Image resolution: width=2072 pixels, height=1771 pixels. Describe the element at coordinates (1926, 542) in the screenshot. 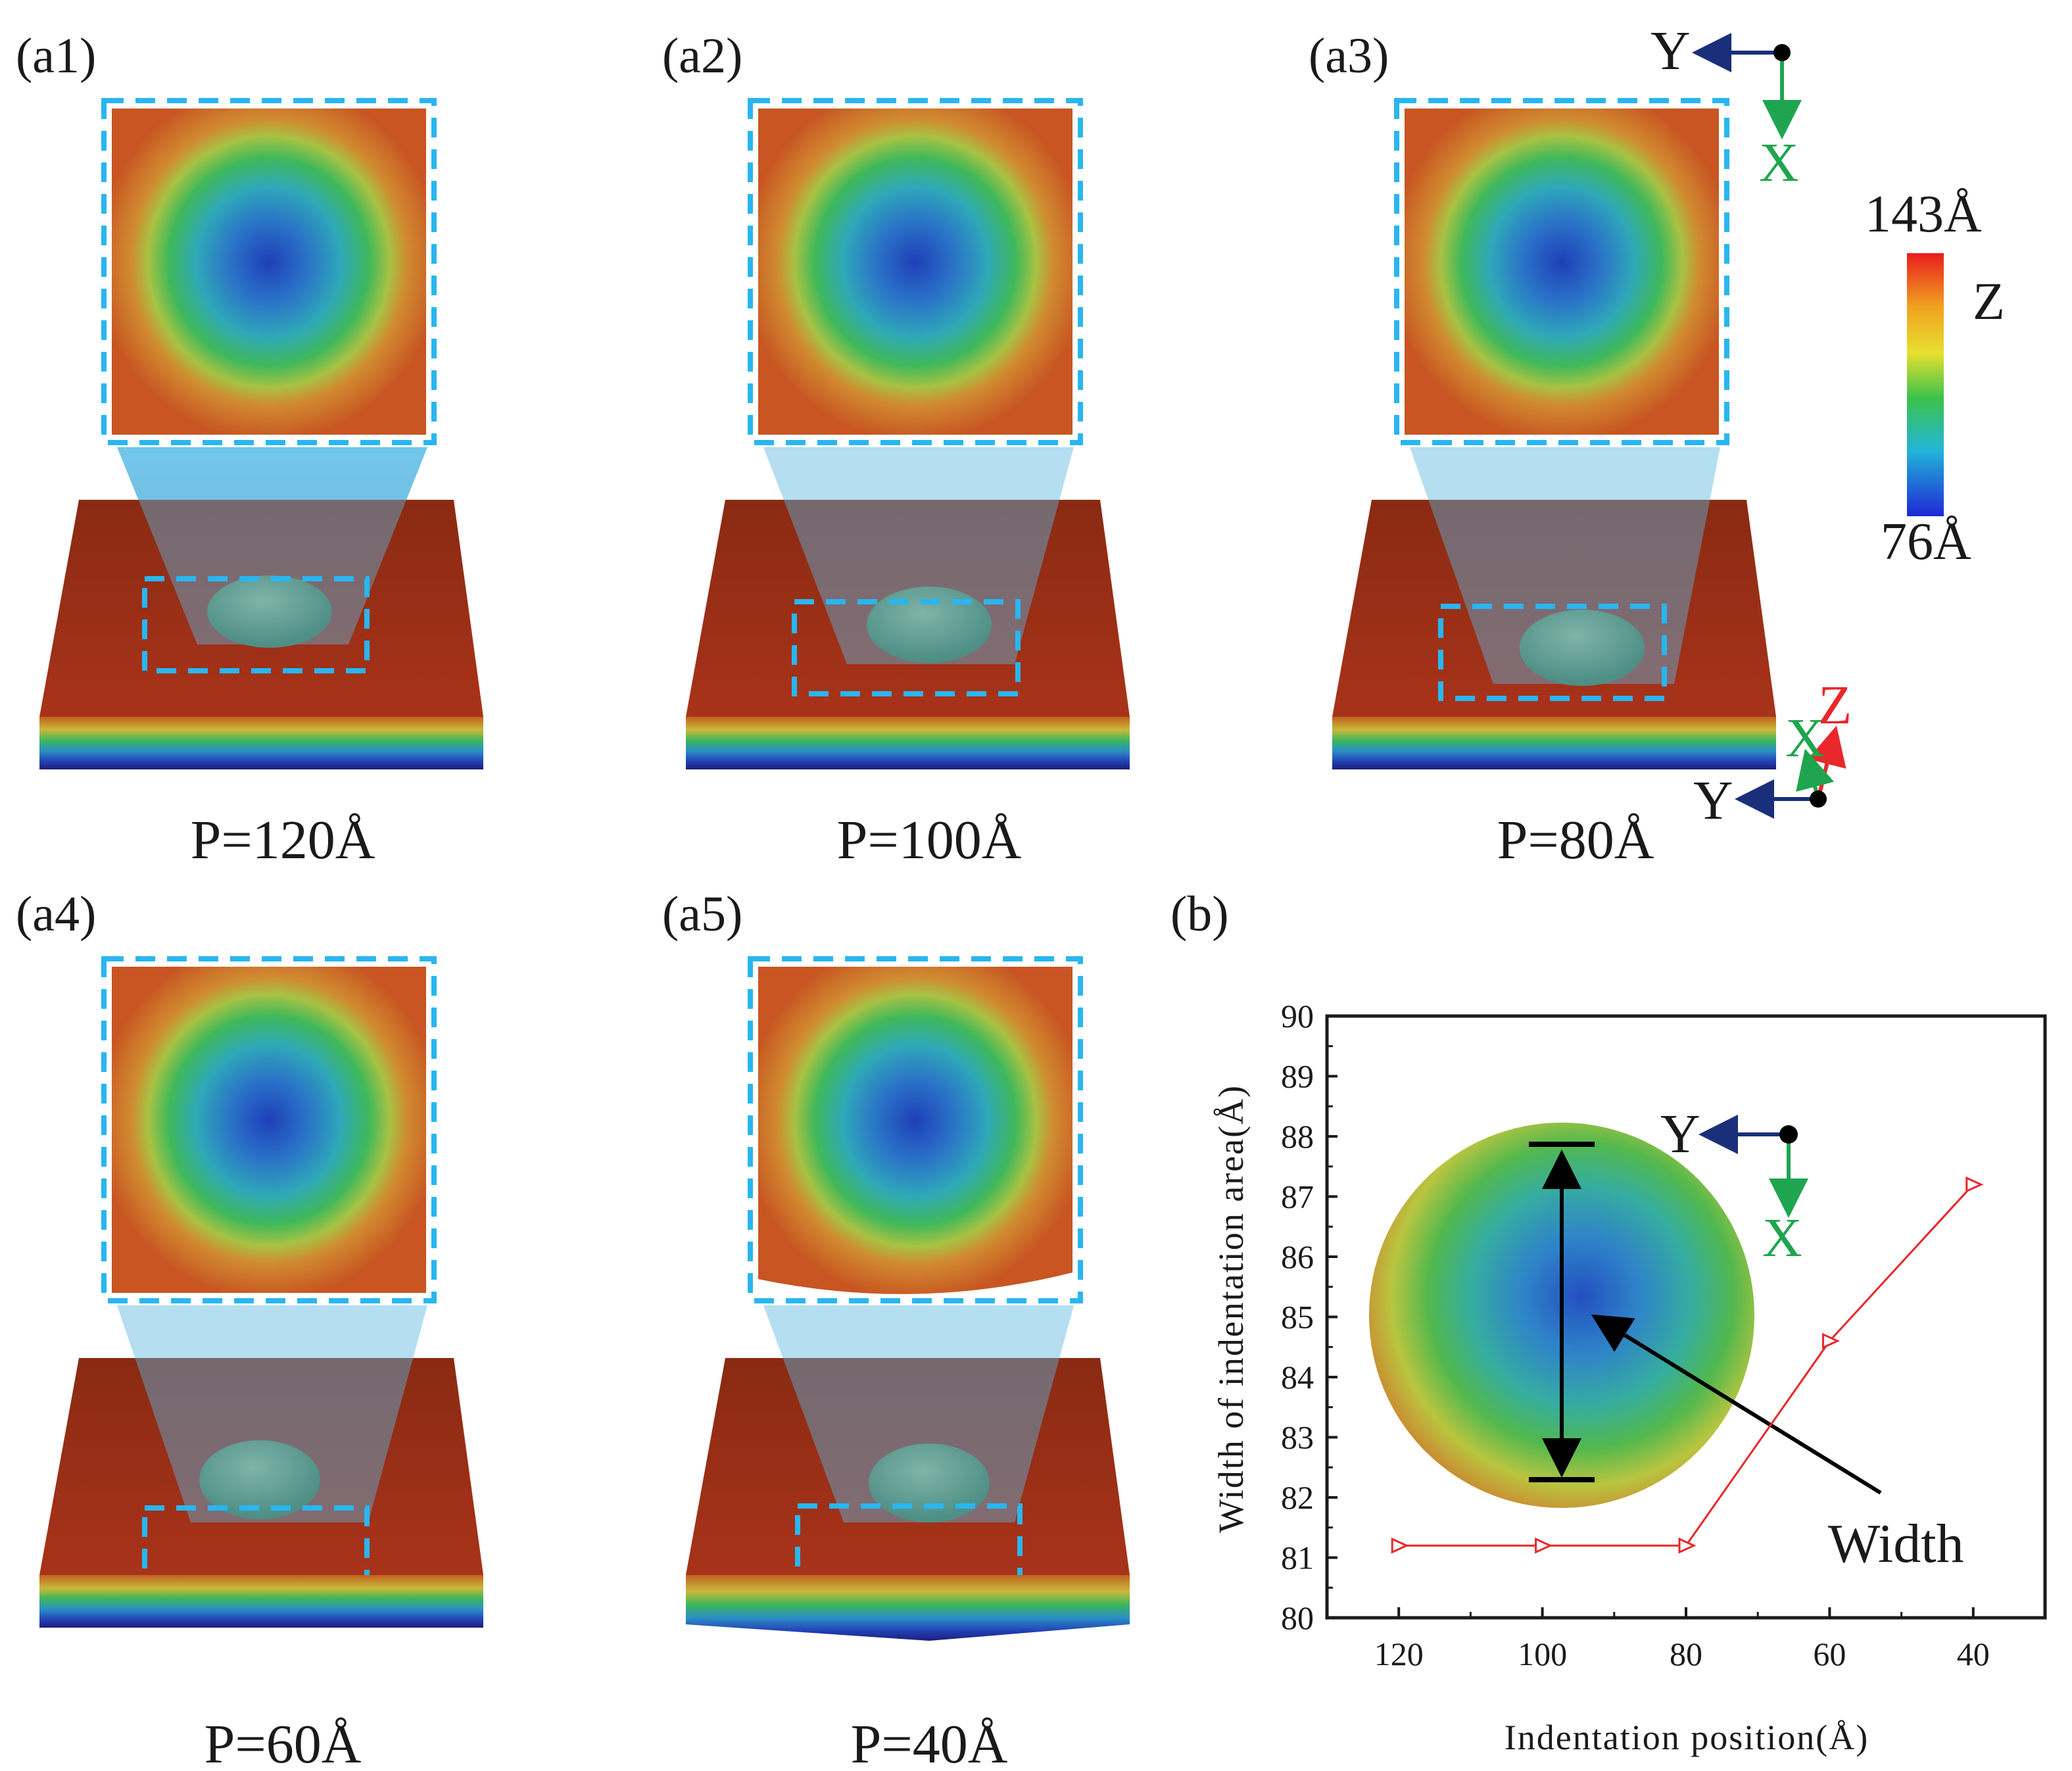

I see `colorbar-min-label: 76Å` at that location.